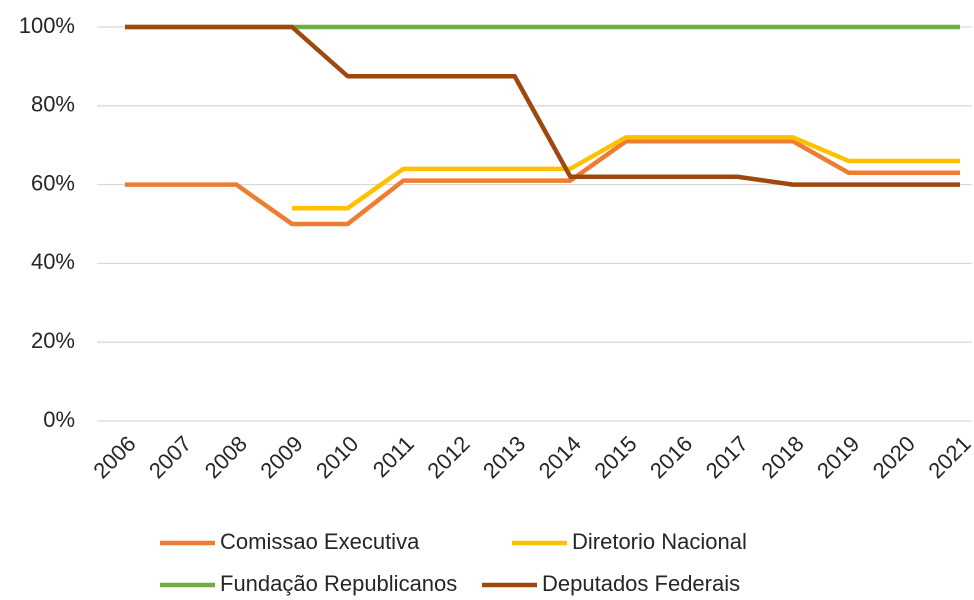 The height and width of the screenshot is (600, 974). Describe the element at coordinates (671, 457) in the screenshot. I see `x-tick-label: 2016` at that location.